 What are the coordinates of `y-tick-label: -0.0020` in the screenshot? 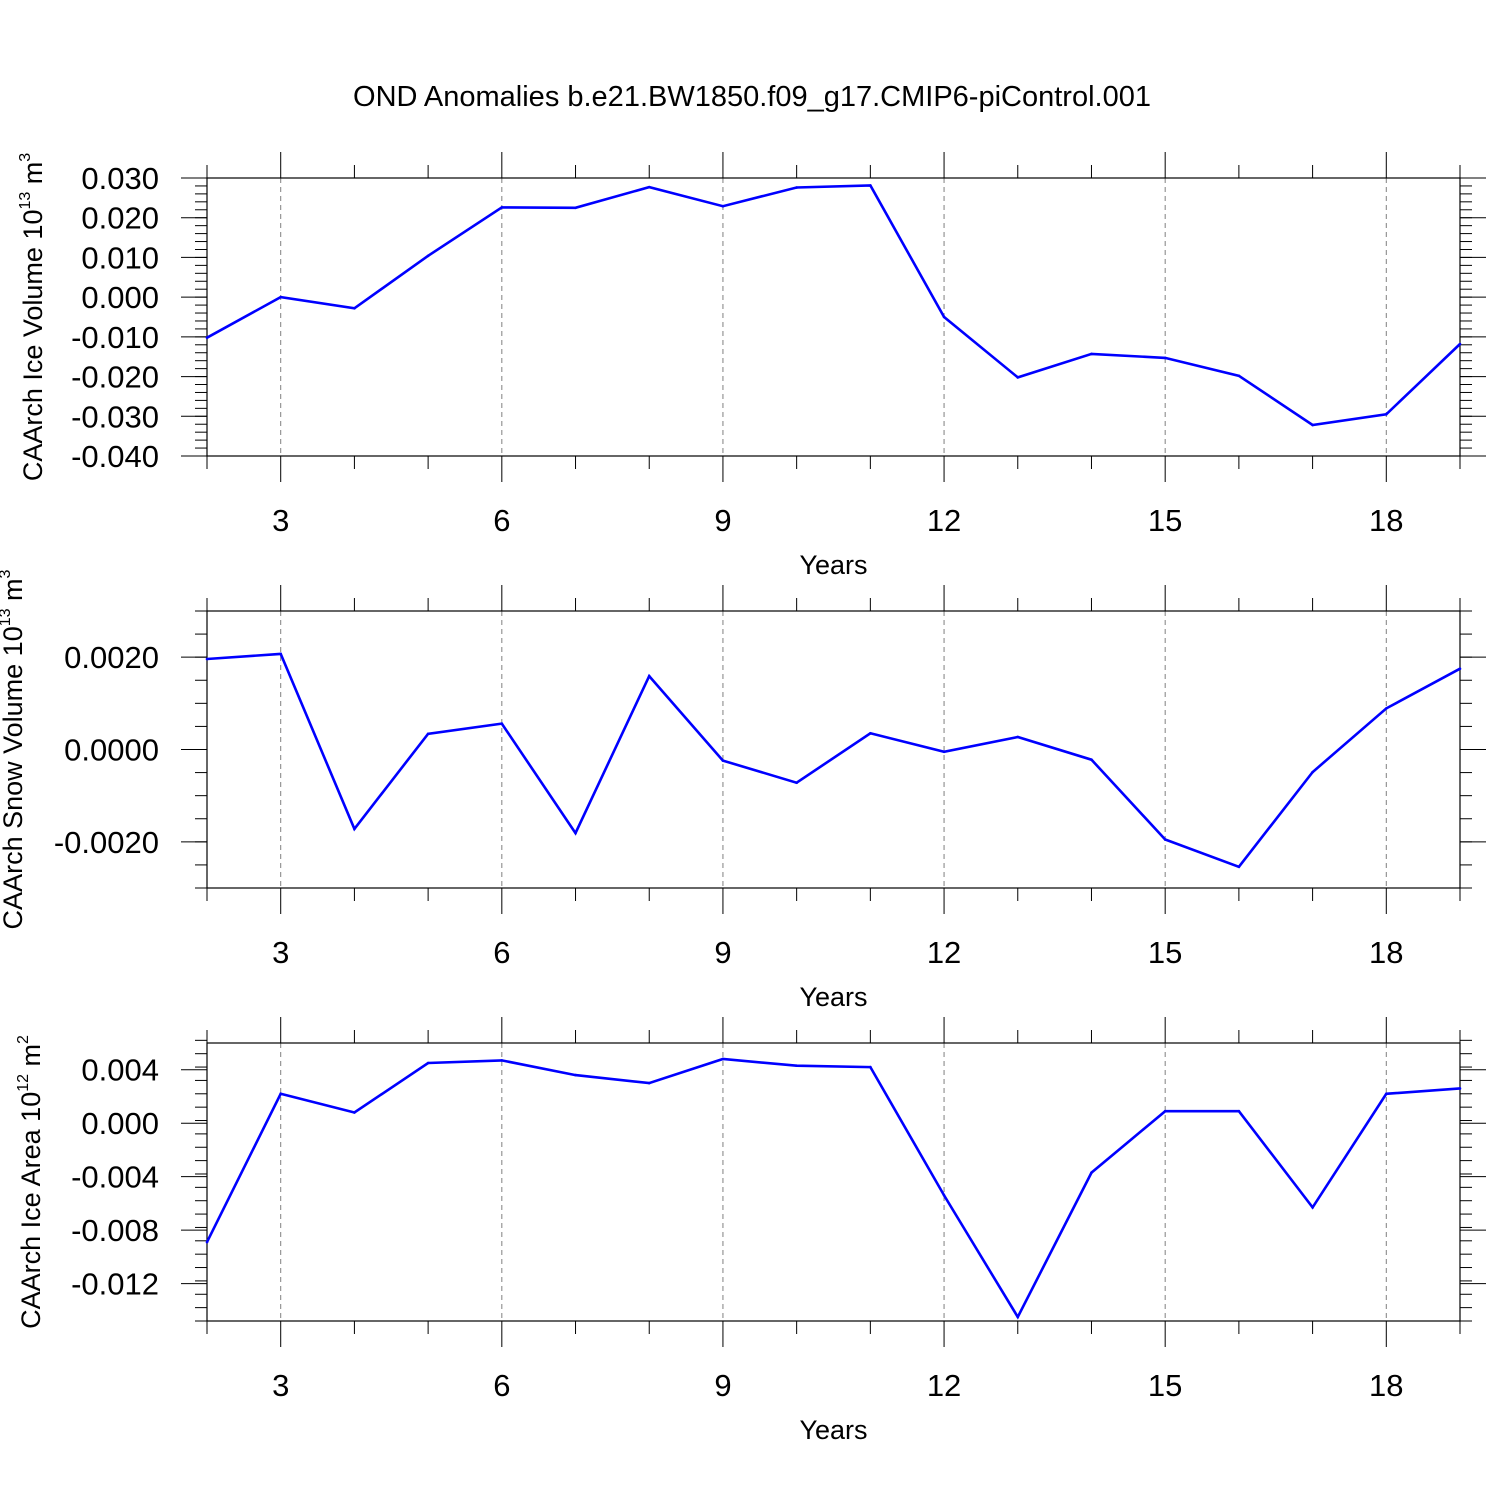 It's located at (106, 842).